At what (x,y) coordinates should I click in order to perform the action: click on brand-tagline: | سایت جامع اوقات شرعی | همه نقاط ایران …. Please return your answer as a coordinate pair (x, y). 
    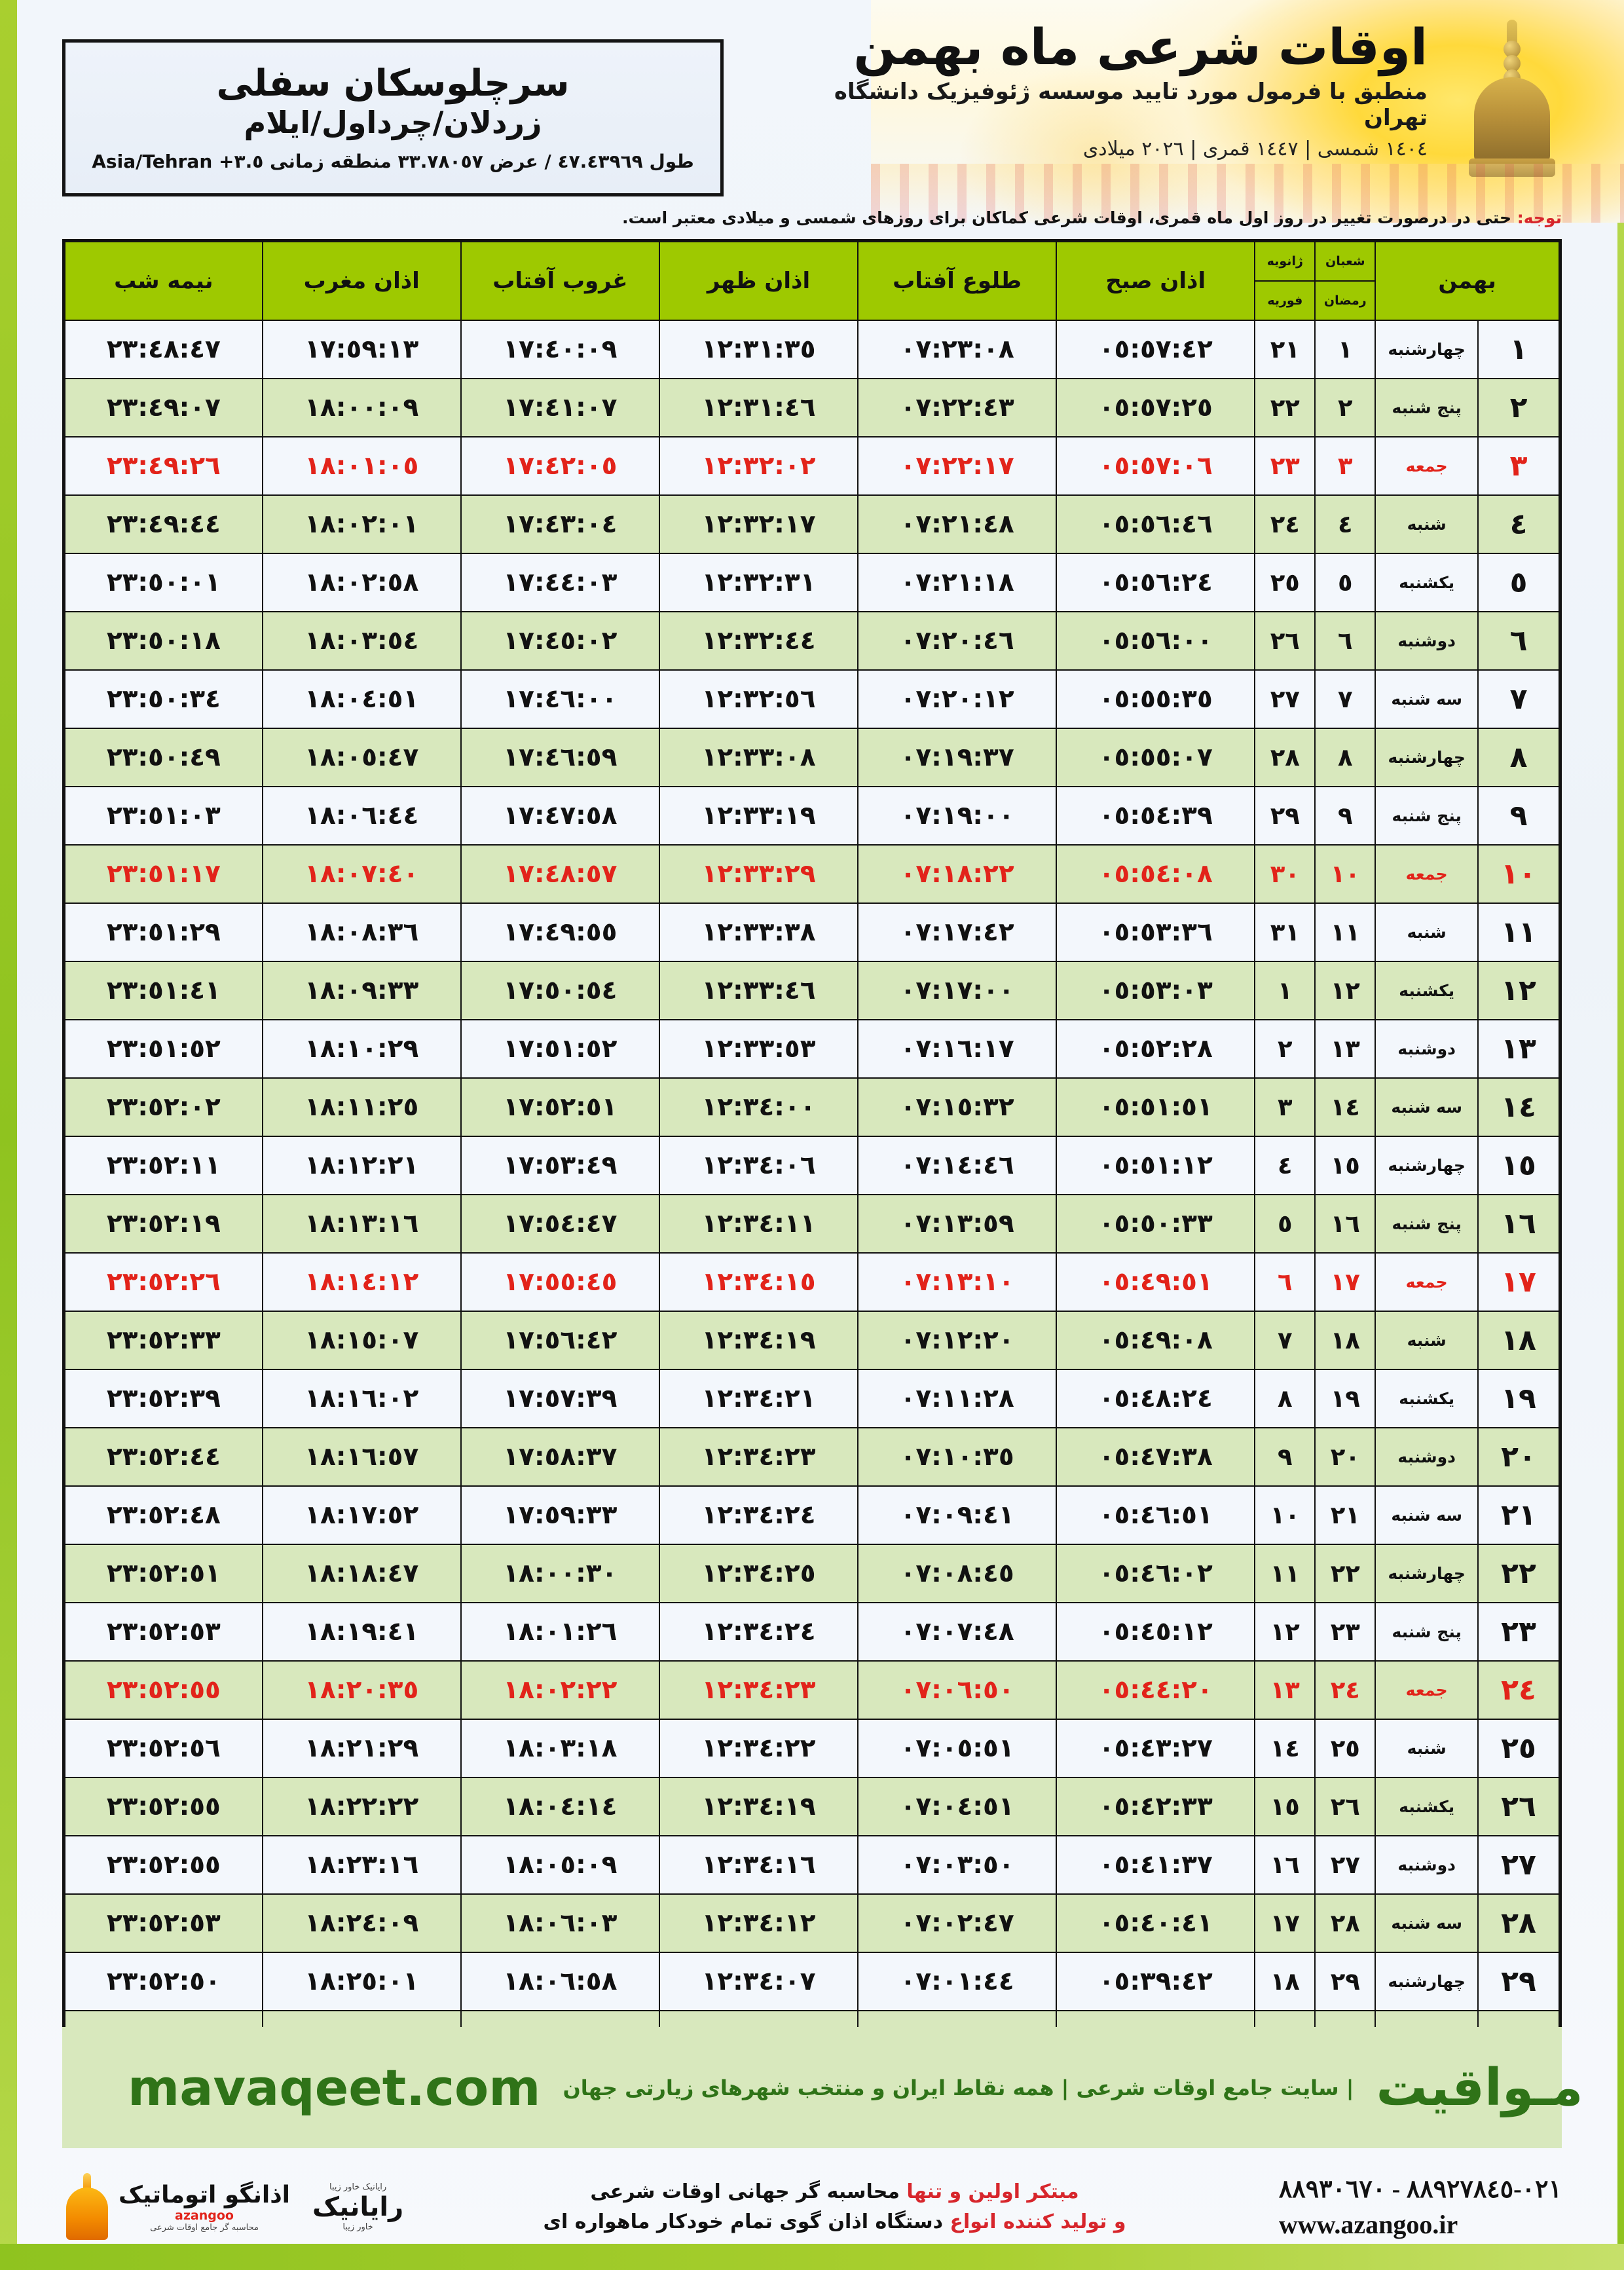
    Looking at the image, I should click on (958, 2087).